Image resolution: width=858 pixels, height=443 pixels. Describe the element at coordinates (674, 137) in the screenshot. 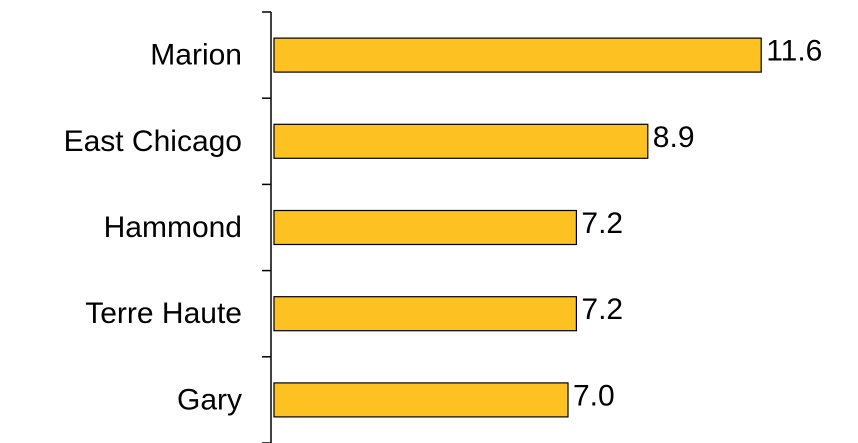

I see `value-label: 8.9` at that location.